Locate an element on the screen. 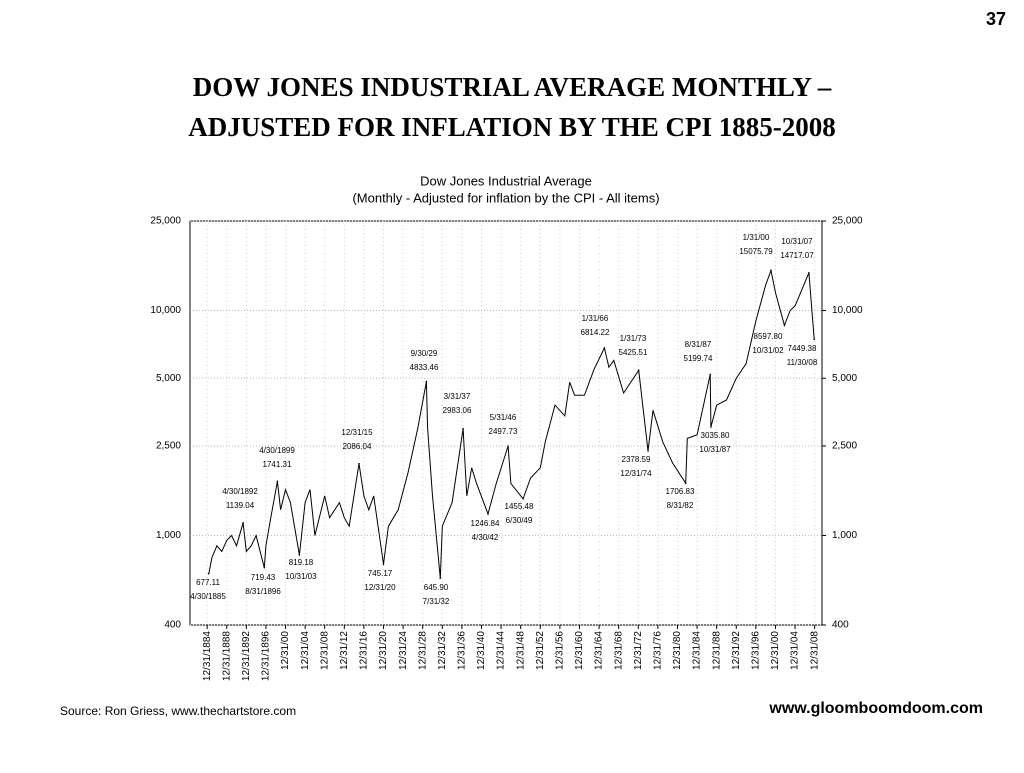 The width and height of the screenshot is (1024, 773). x-tick-label: 12/31/80 is located at coordinates (677, 650).